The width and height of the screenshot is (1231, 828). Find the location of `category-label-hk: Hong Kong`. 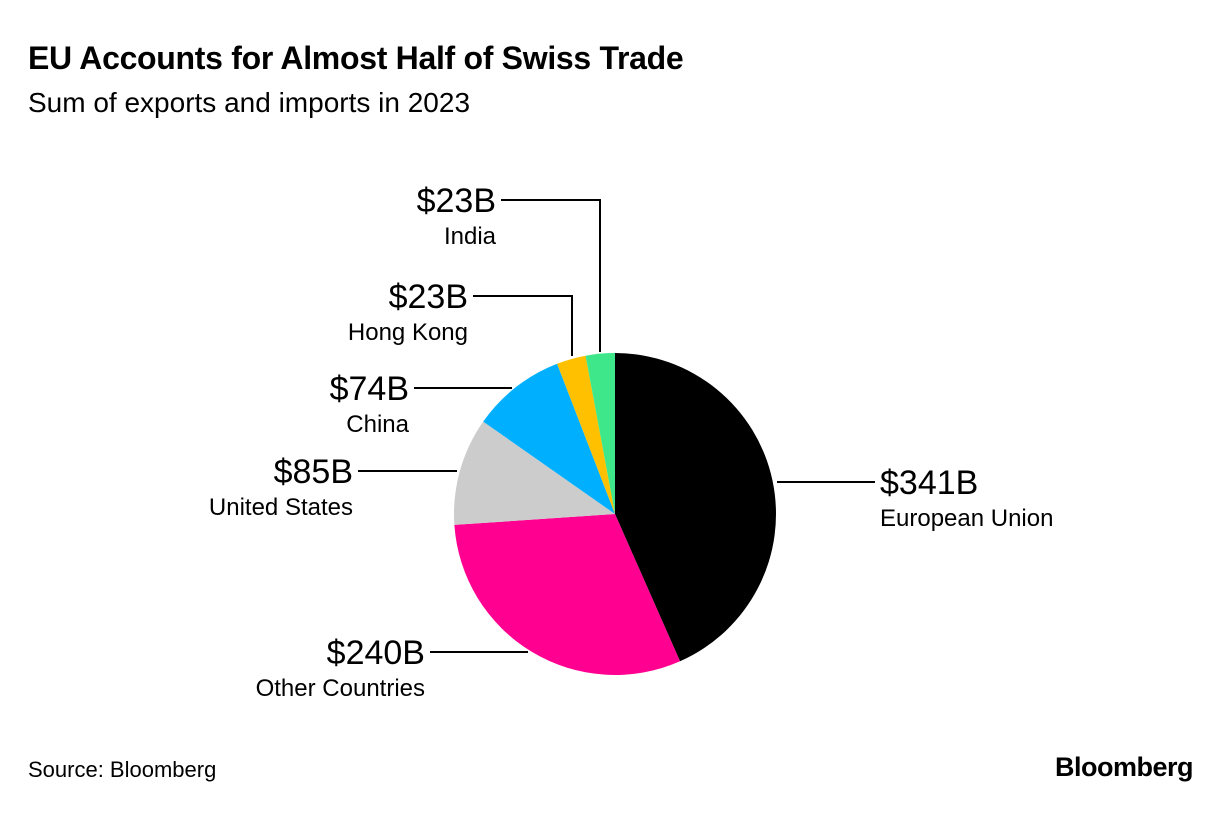

category-label-hk: Hong Kong is located at coordinates (408, 332).